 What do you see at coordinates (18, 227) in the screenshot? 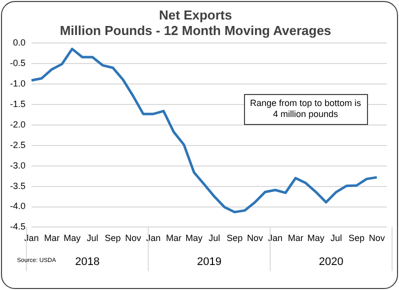
I see `y-tick-label: -4.5` at bounding box center [18, 227].